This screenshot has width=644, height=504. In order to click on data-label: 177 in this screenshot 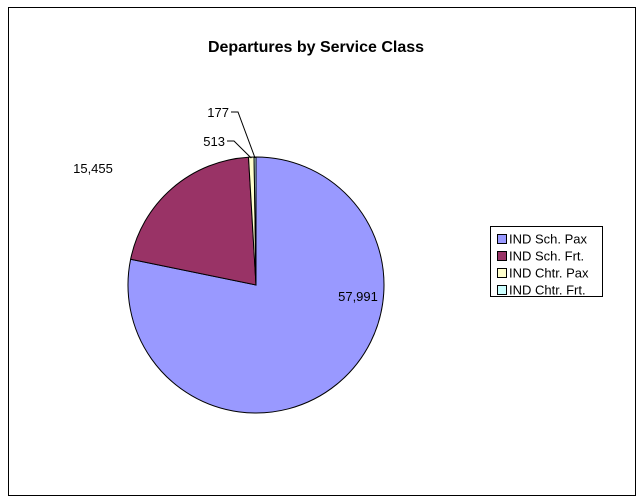, I will do `click(218, 112)`.